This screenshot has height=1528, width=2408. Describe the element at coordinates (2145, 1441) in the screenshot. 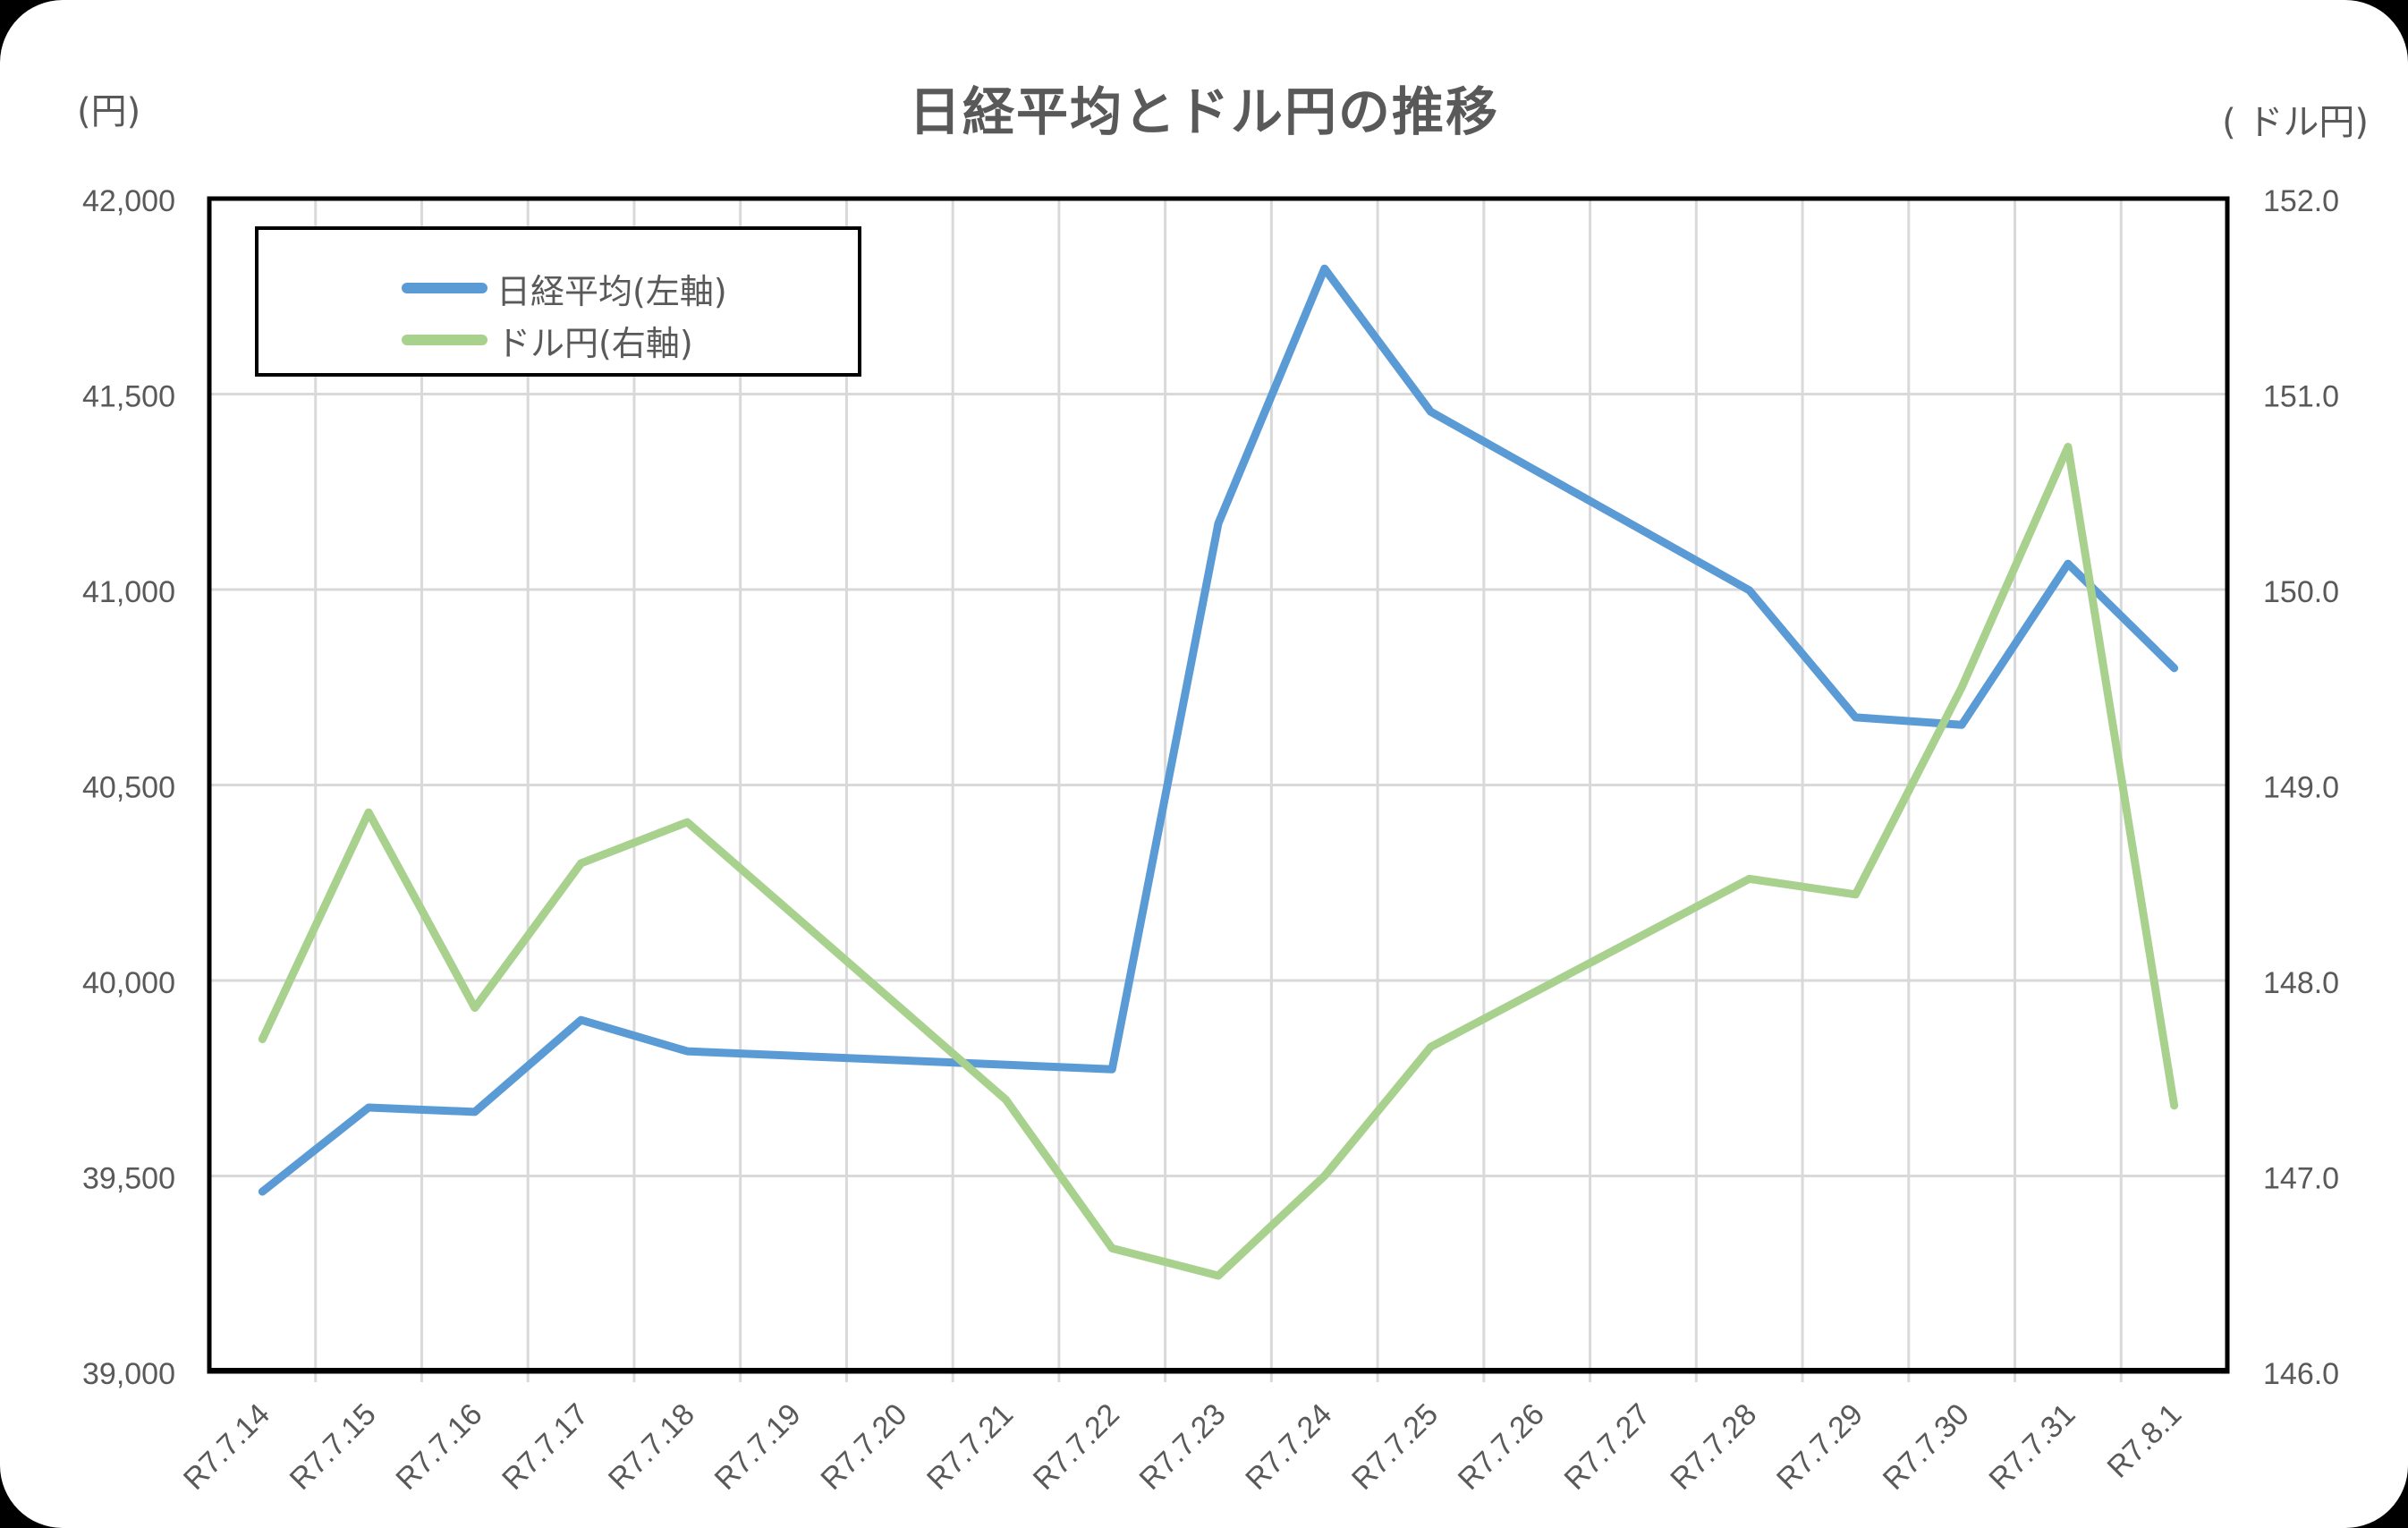

I see `x-axis-tick-label: R7.8.1` at that location.